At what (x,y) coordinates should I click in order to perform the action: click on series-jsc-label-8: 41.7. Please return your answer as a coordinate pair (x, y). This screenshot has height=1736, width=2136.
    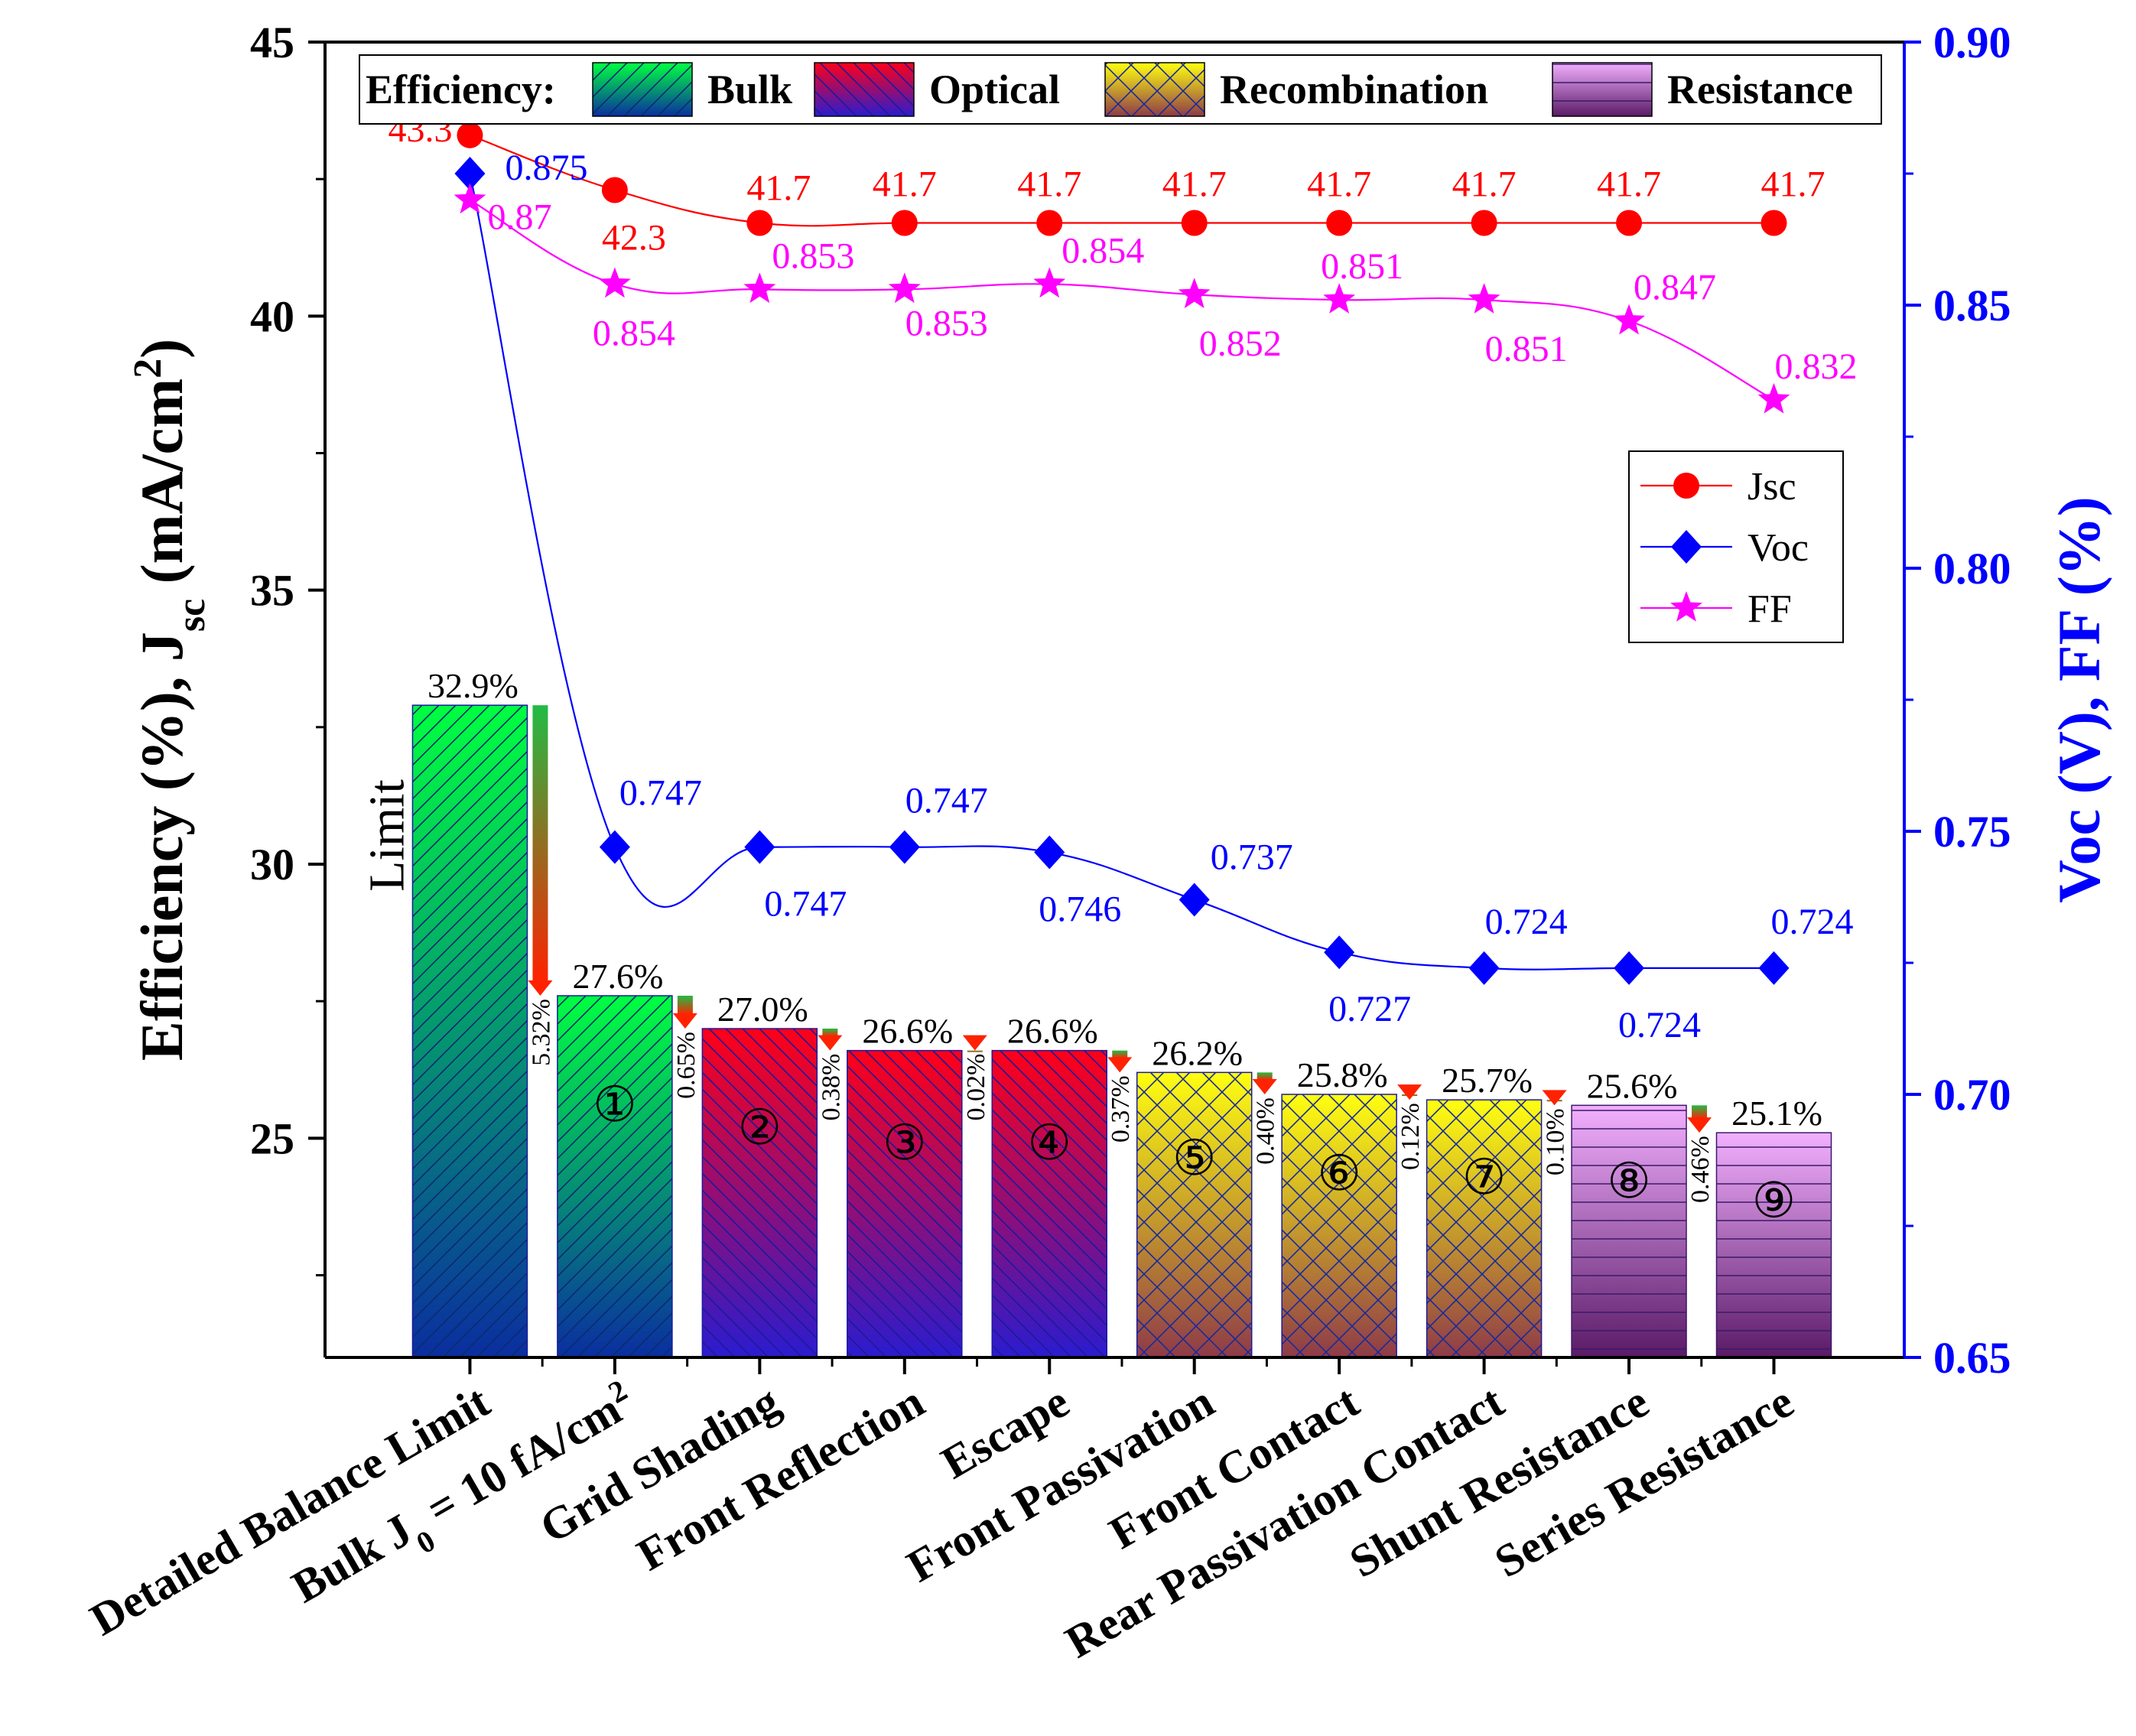
    Looking at the image, I should click on (1485, 184).